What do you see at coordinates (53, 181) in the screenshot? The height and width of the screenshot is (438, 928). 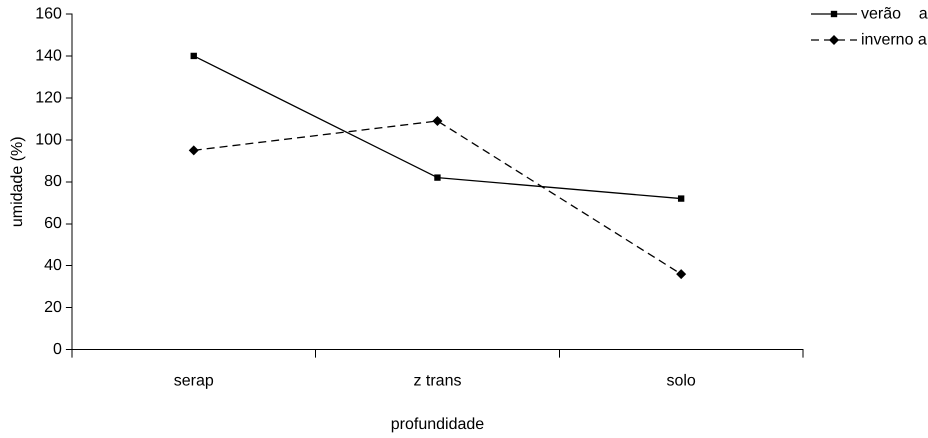 I see `y-tick-label: 80` at bounding box center [53, 181].